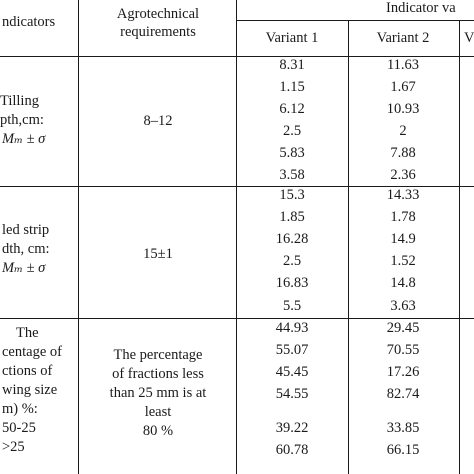 This screenshot has height=474, width=474. What do you see at coordinates (403, 195) in the screenshot?
I see `row2-v2-0: 14.33` at bounding box center [403, 195].